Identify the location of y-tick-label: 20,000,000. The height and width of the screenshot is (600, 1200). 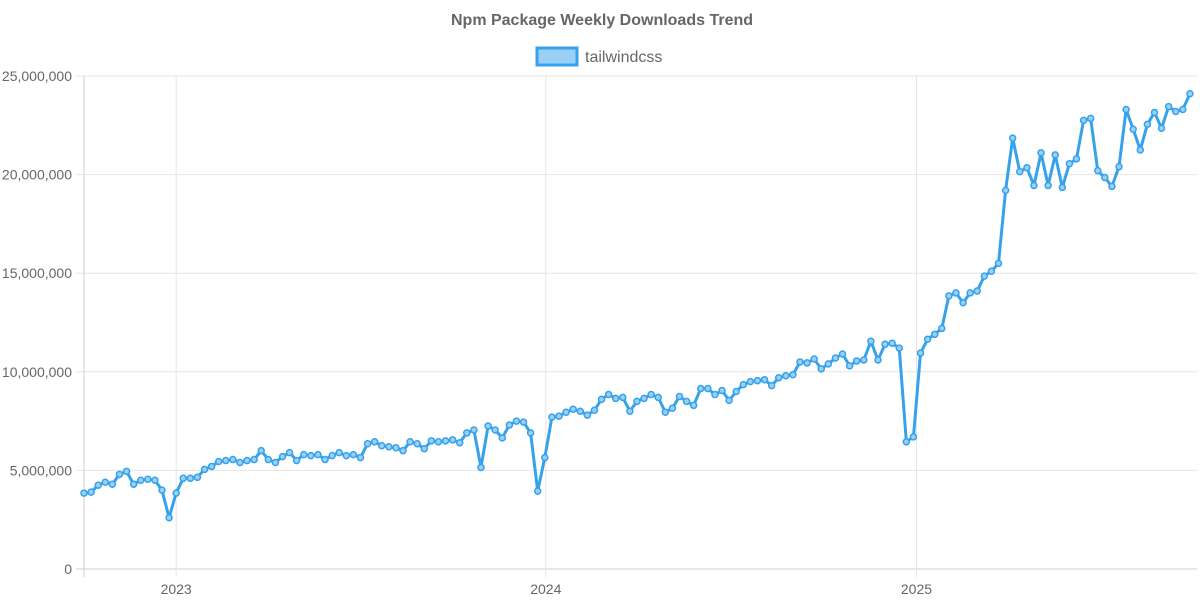
(37, 175).